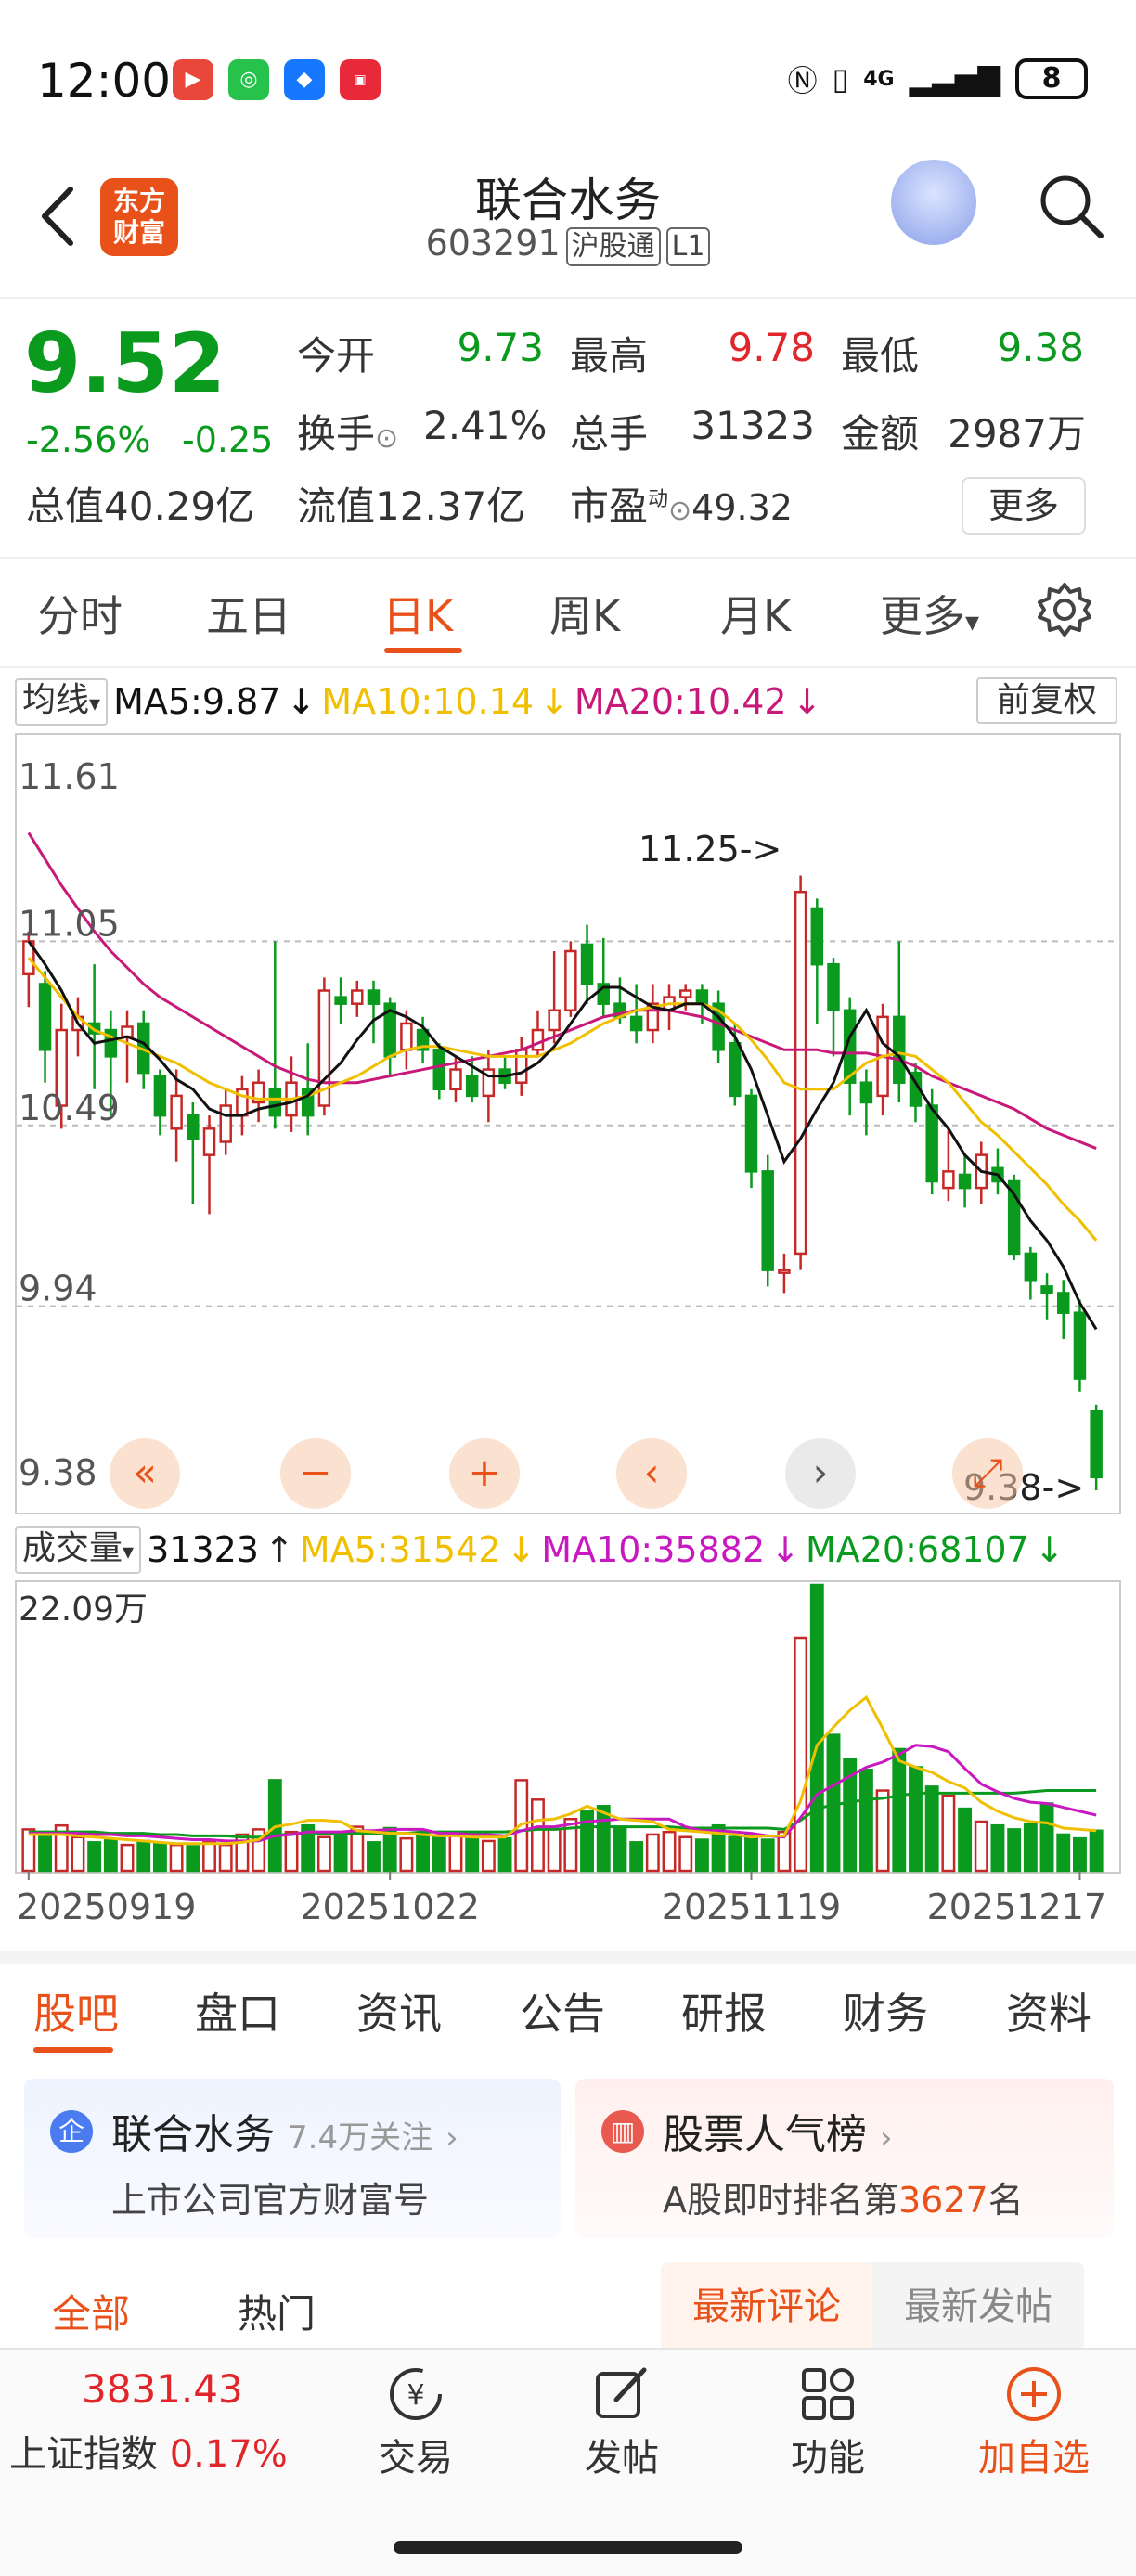 This screenshot has width=1136, height=2576. What do you see at coordinates (360, 2138) in the screenshot?
I see `follow-count: 7.4万关注` at bounding box center [360, 2138].